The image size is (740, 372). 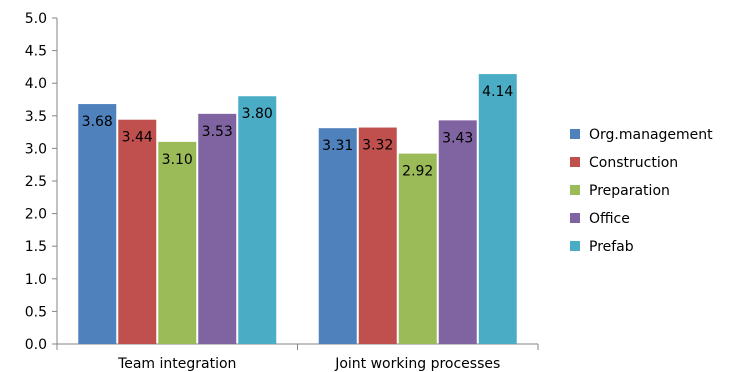 I want to click on data-label: 3.43, so click(x=457, y=138).